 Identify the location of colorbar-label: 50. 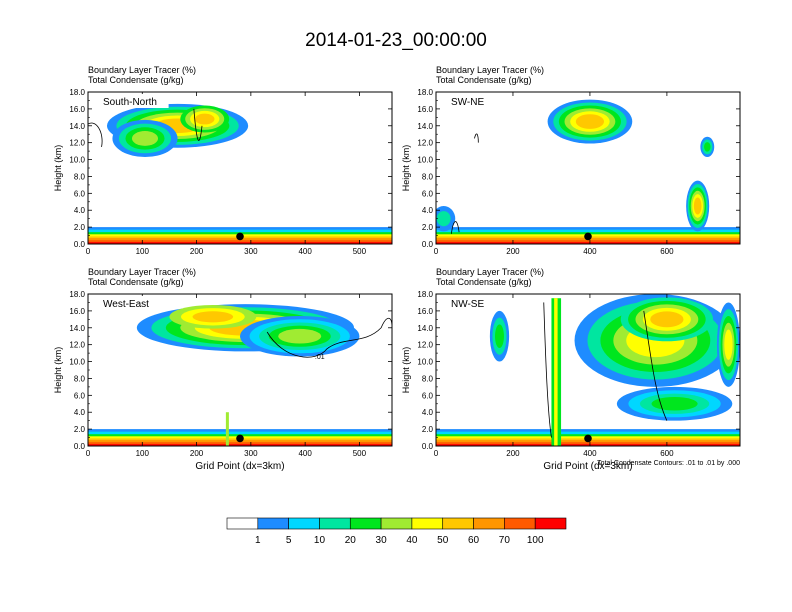
(443, 540).